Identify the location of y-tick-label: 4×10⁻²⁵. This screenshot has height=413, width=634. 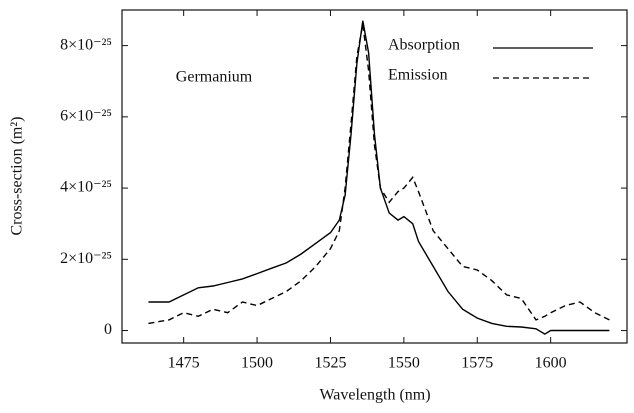
(86, 187).